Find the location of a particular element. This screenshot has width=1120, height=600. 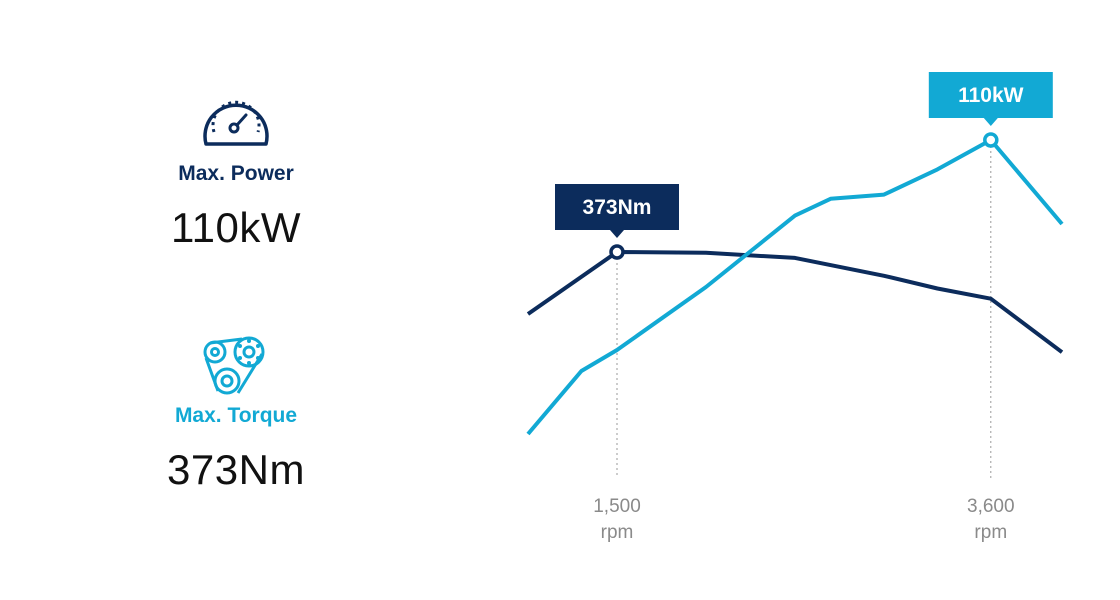

max-power-stat: Max. Power 110kW is located at coordinates (236, 170).